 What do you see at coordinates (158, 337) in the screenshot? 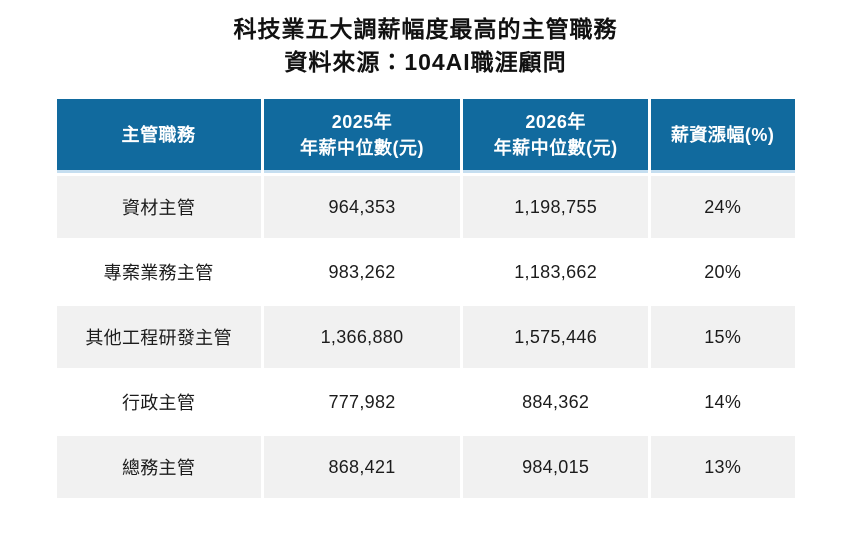
I see `cell-position: 其他工程研發主管` at bounding box center [158, 337].